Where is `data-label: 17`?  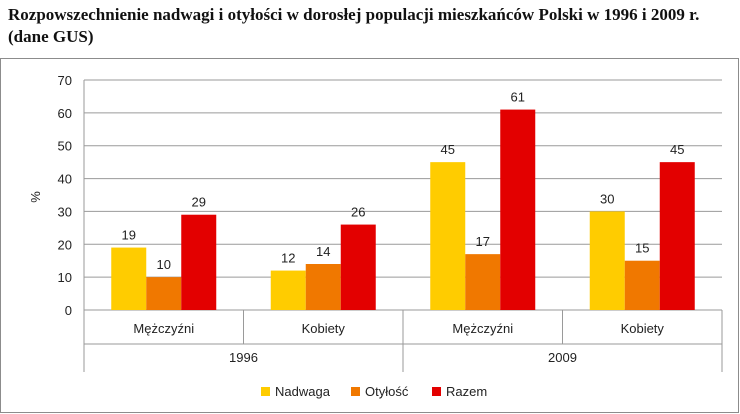
data-label: 17 is located at coordinates (483, 241).